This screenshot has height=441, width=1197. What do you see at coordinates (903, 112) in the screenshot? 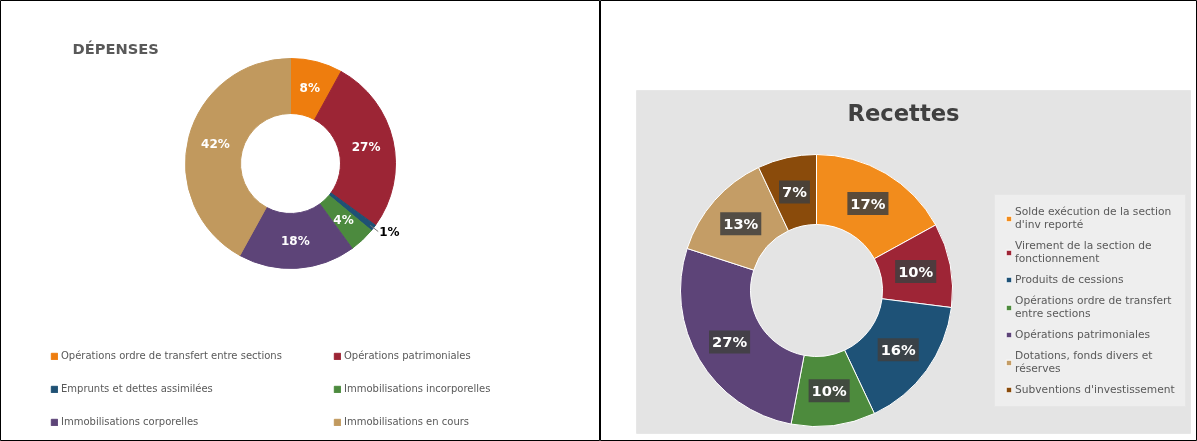
I see `chart-title: Recettes` at bounding box center [903, 112].